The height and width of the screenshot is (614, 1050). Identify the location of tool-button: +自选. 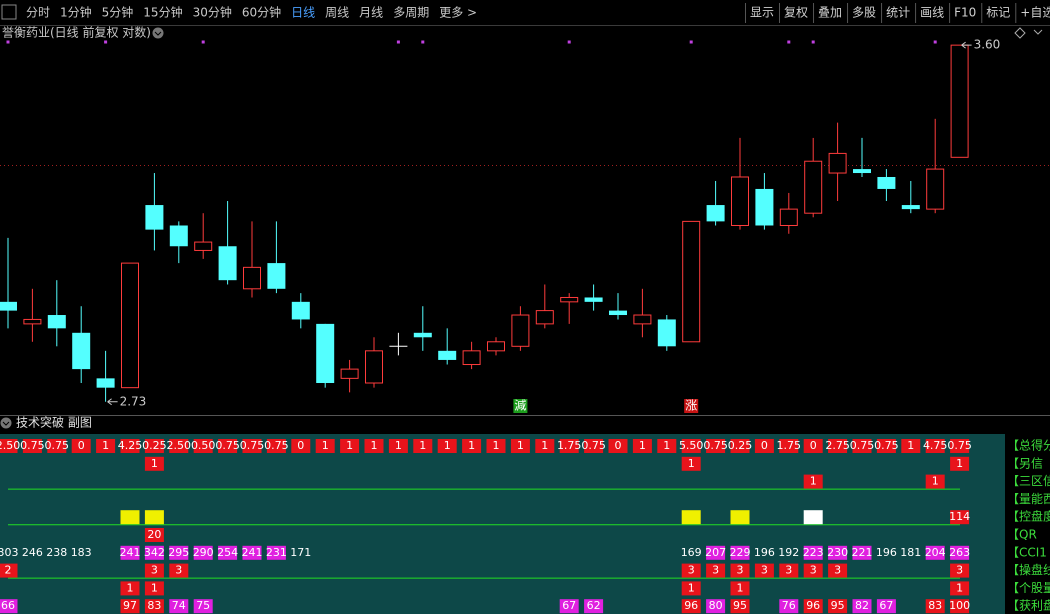
(1035, 13).